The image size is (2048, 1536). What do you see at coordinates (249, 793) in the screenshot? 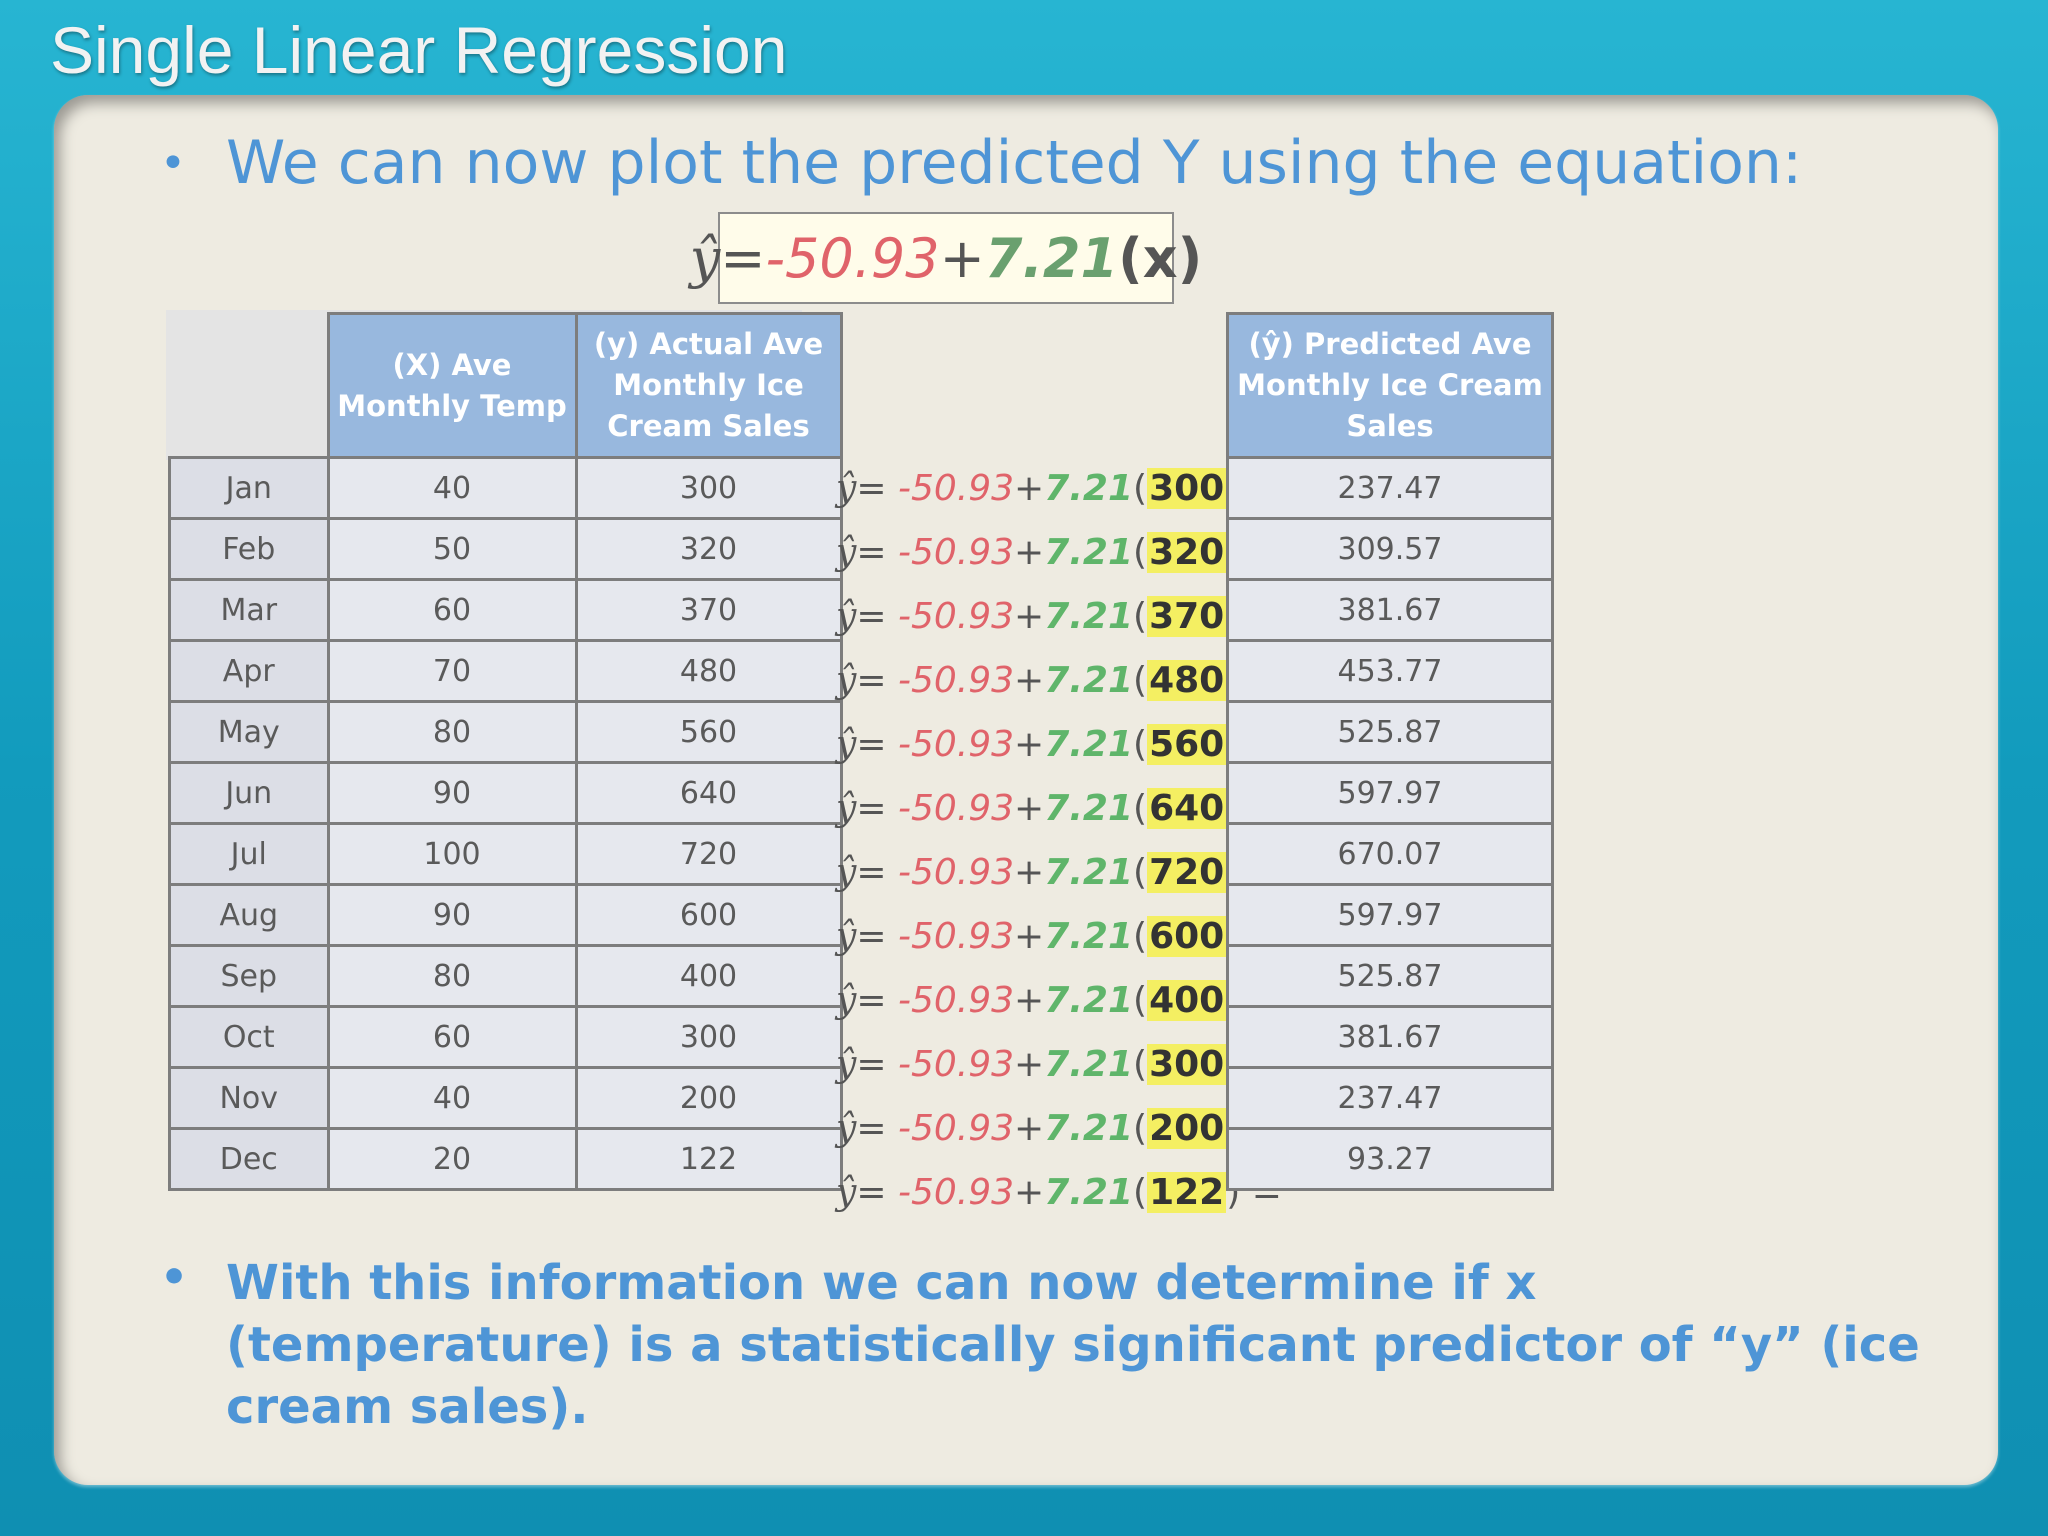
I see `cell-month: Jun` at bounding box center [249, 793].